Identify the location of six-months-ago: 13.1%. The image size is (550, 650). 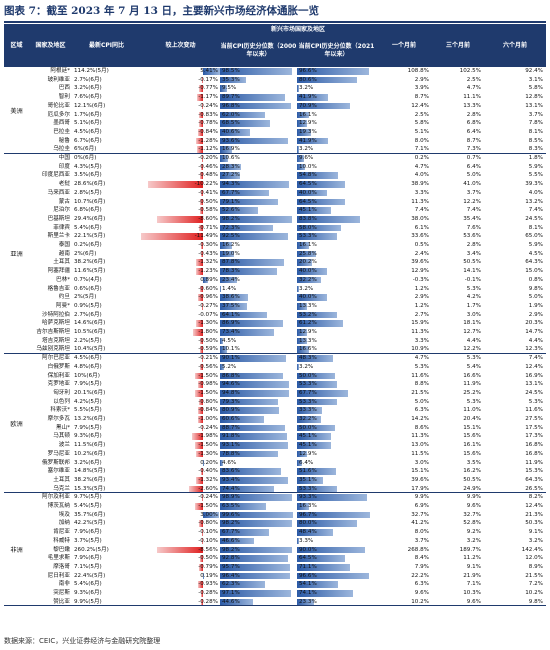
(534, 384).